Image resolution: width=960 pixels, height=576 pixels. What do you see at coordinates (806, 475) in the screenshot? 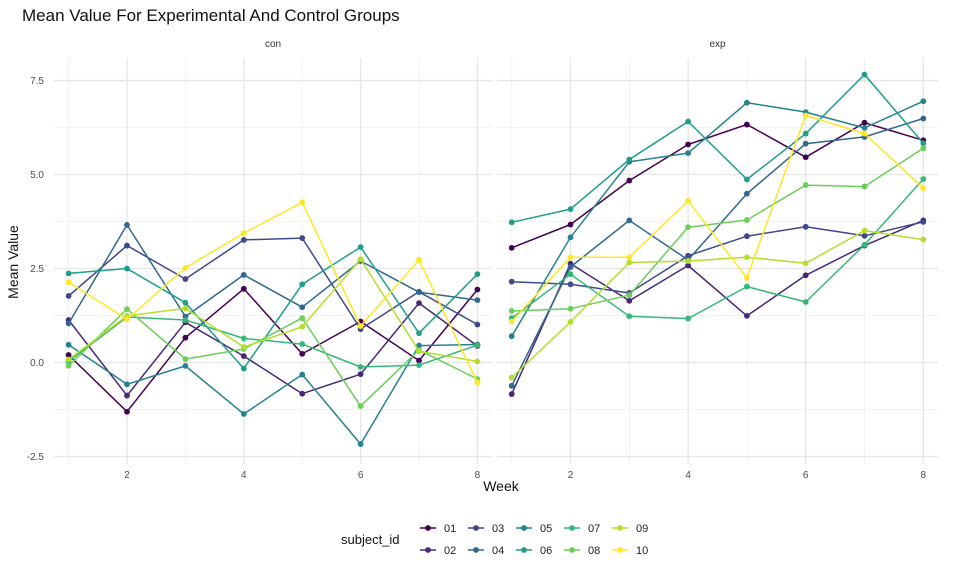
I see `x-tick-label: 6` at bounding box center [806, 475].